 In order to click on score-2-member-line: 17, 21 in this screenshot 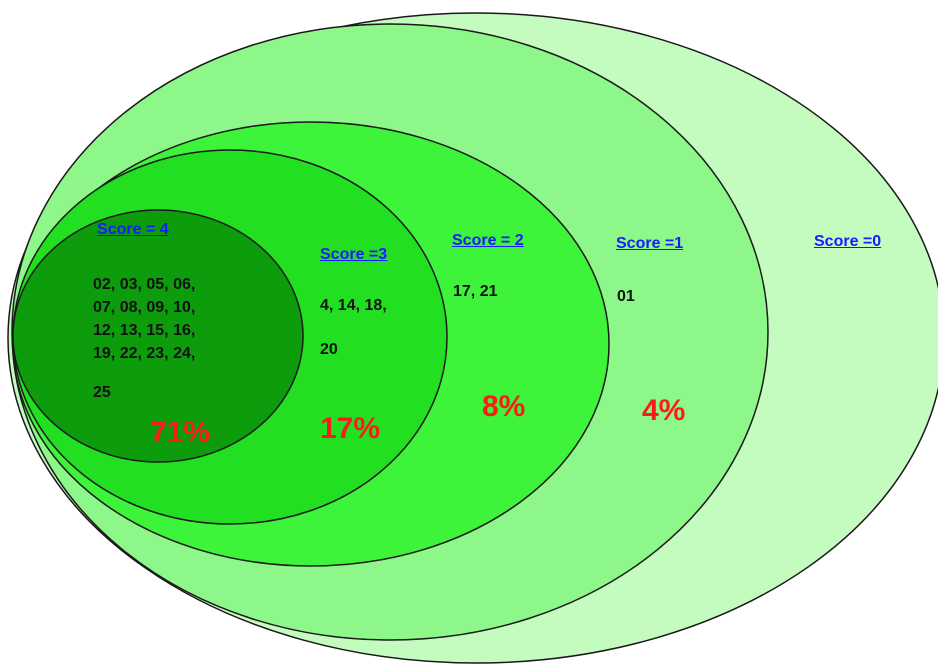, I will do `click(475, 291)`.